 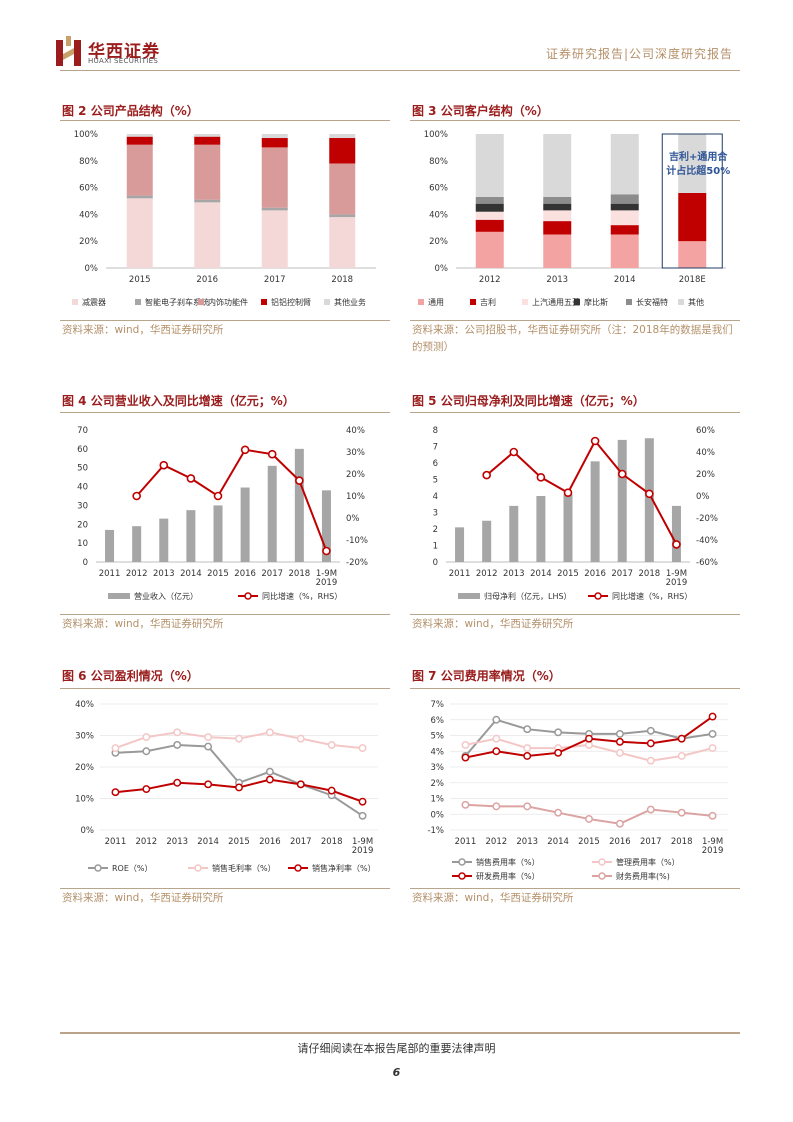 I want to click on fig2-ytick-4: 80%, so click(x=88, y=162).